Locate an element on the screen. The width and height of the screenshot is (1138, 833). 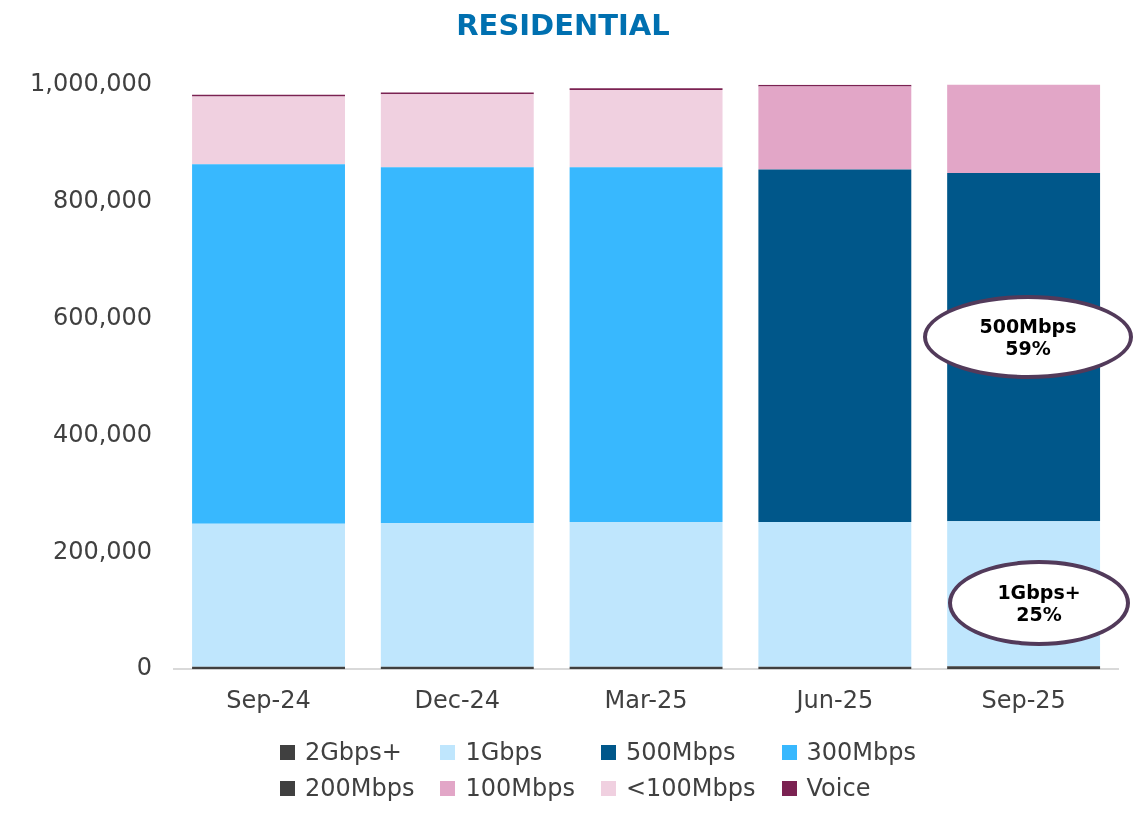
y-tick-label: 0 is located at coordinates (144, 667).